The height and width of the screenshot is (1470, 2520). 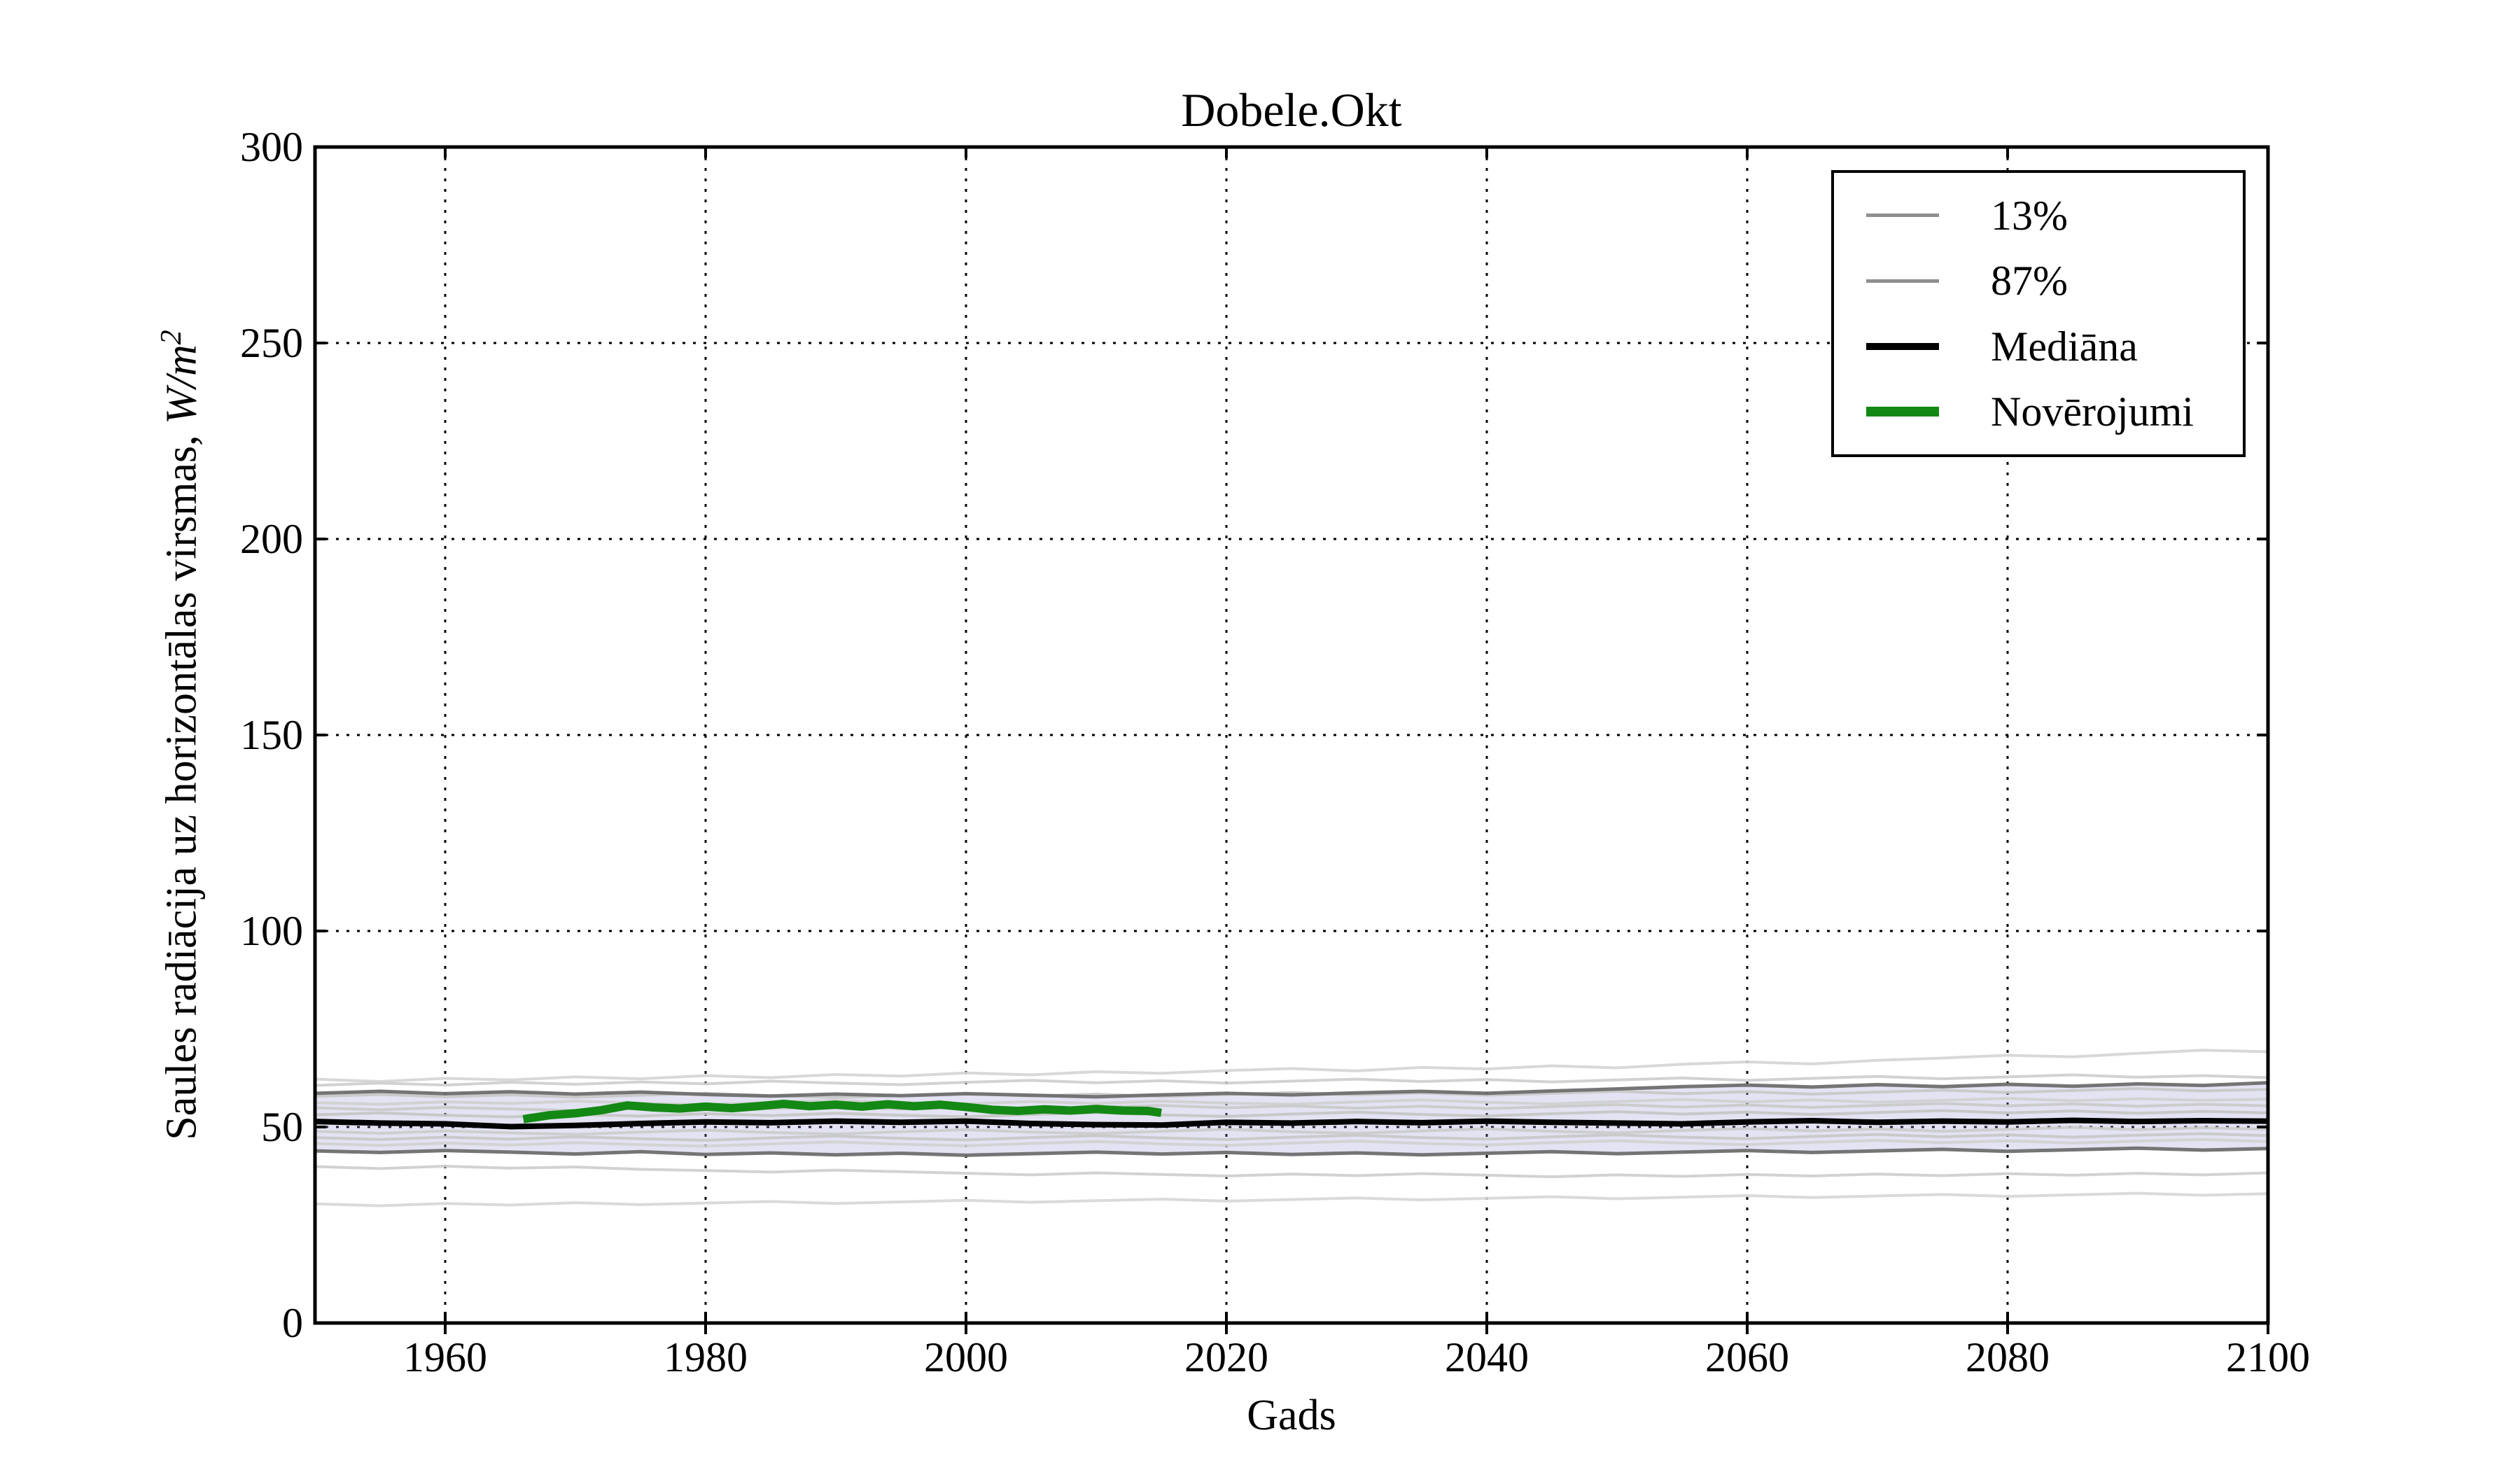 I want to click on x-tick-label-1980: 1980, so click(x=706, y=1357).